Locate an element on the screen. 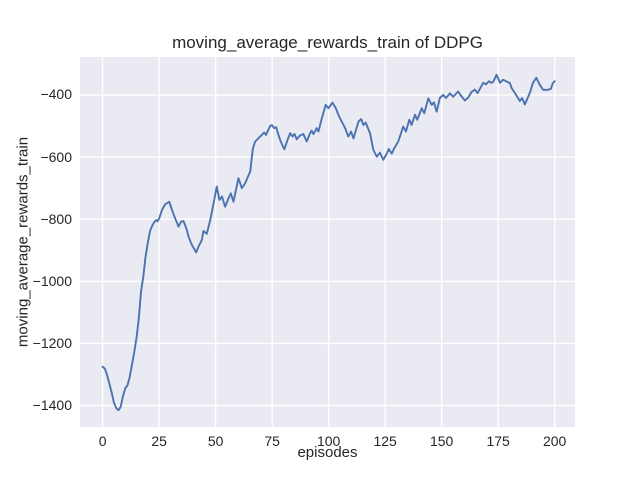 This screenshot has width=640, height=480. x-tick-label: 125 is located at coordinates (385, 441).